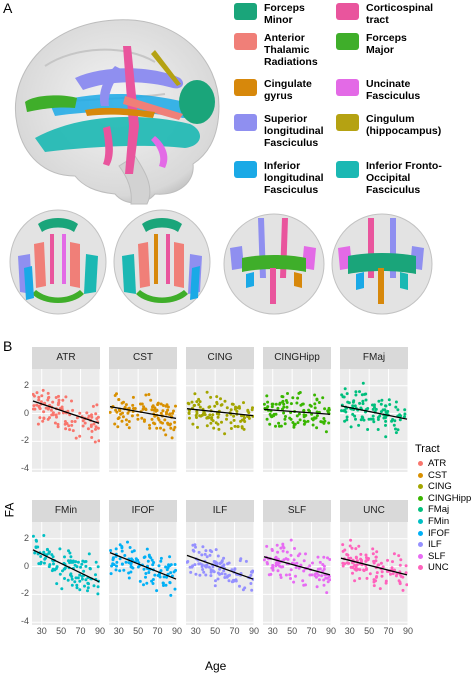 This screenshot has height=676, width=474. What do you see at coordinates (215, 631) in the screenshot?
I see `x-tick-label: 50` at bounding box center [215, 631].